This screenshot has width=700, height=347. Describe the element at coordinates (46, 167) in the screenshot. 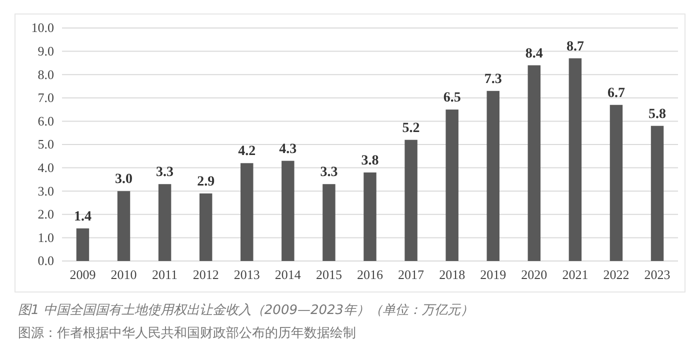

I see `y-tick-label: 4.0` at that location.